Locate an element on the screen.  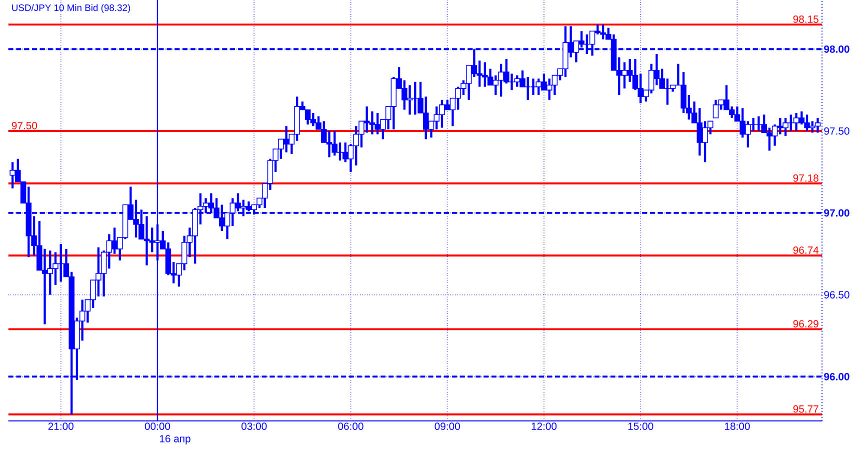
ref-line-label: 98.15 is located at coordinates (805, 20).